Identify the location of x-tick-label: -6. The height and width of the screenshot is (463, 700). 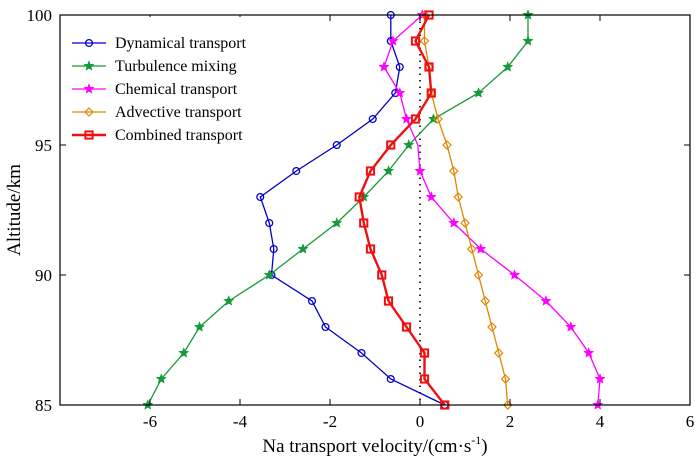
(150, 421).